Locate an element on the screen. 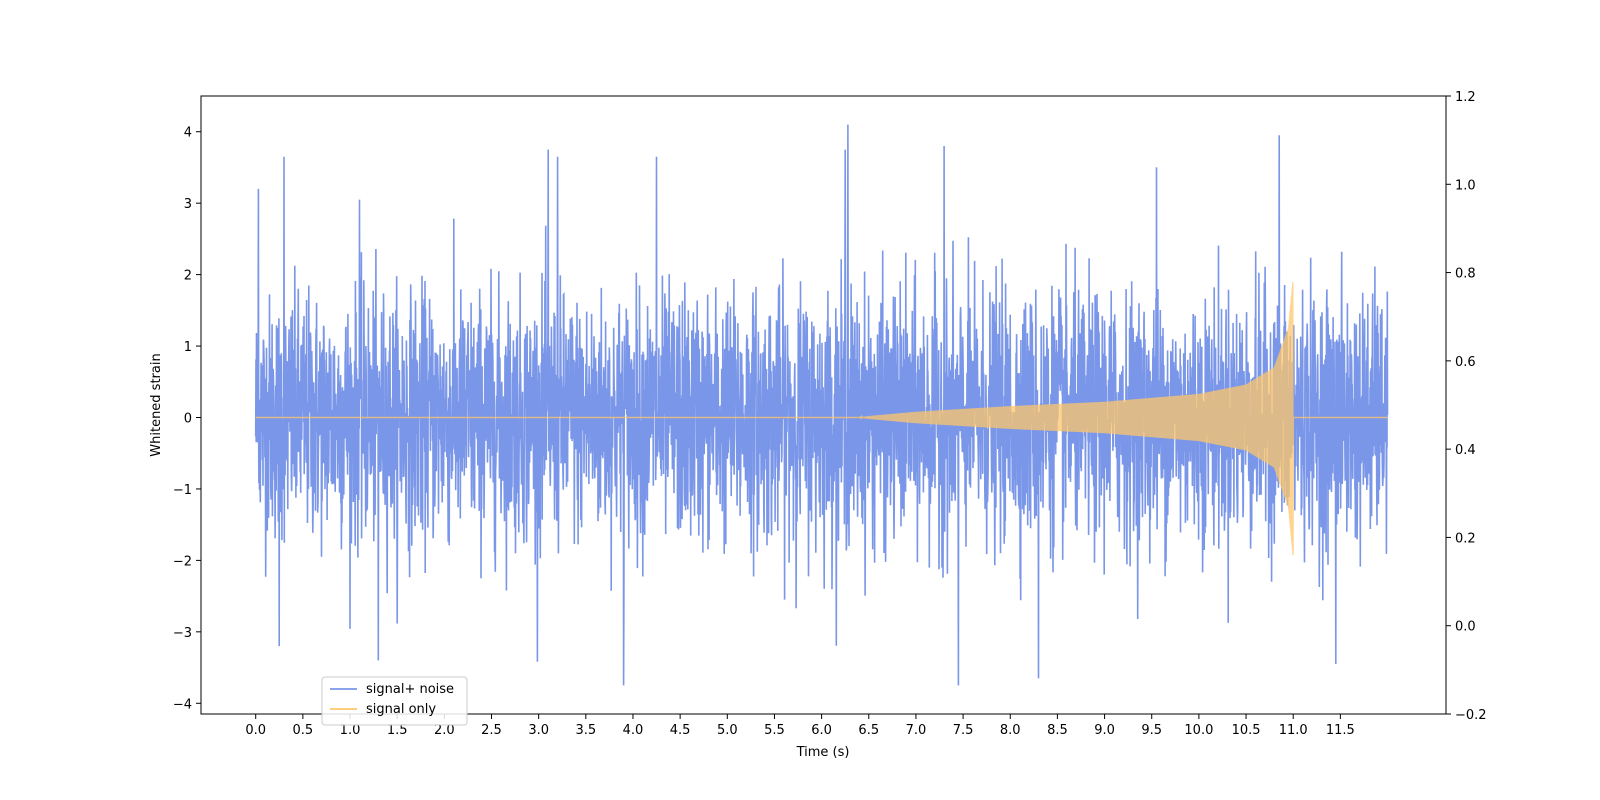 This screenshot has width=1600, height=800. x-tick-label: 11.0 is located at coordinates (1293, 730).